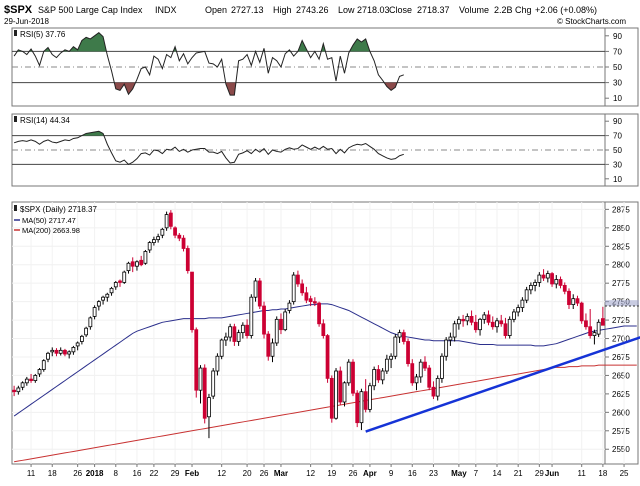  I want to click on chg-label: Chg, so click(523, 10).